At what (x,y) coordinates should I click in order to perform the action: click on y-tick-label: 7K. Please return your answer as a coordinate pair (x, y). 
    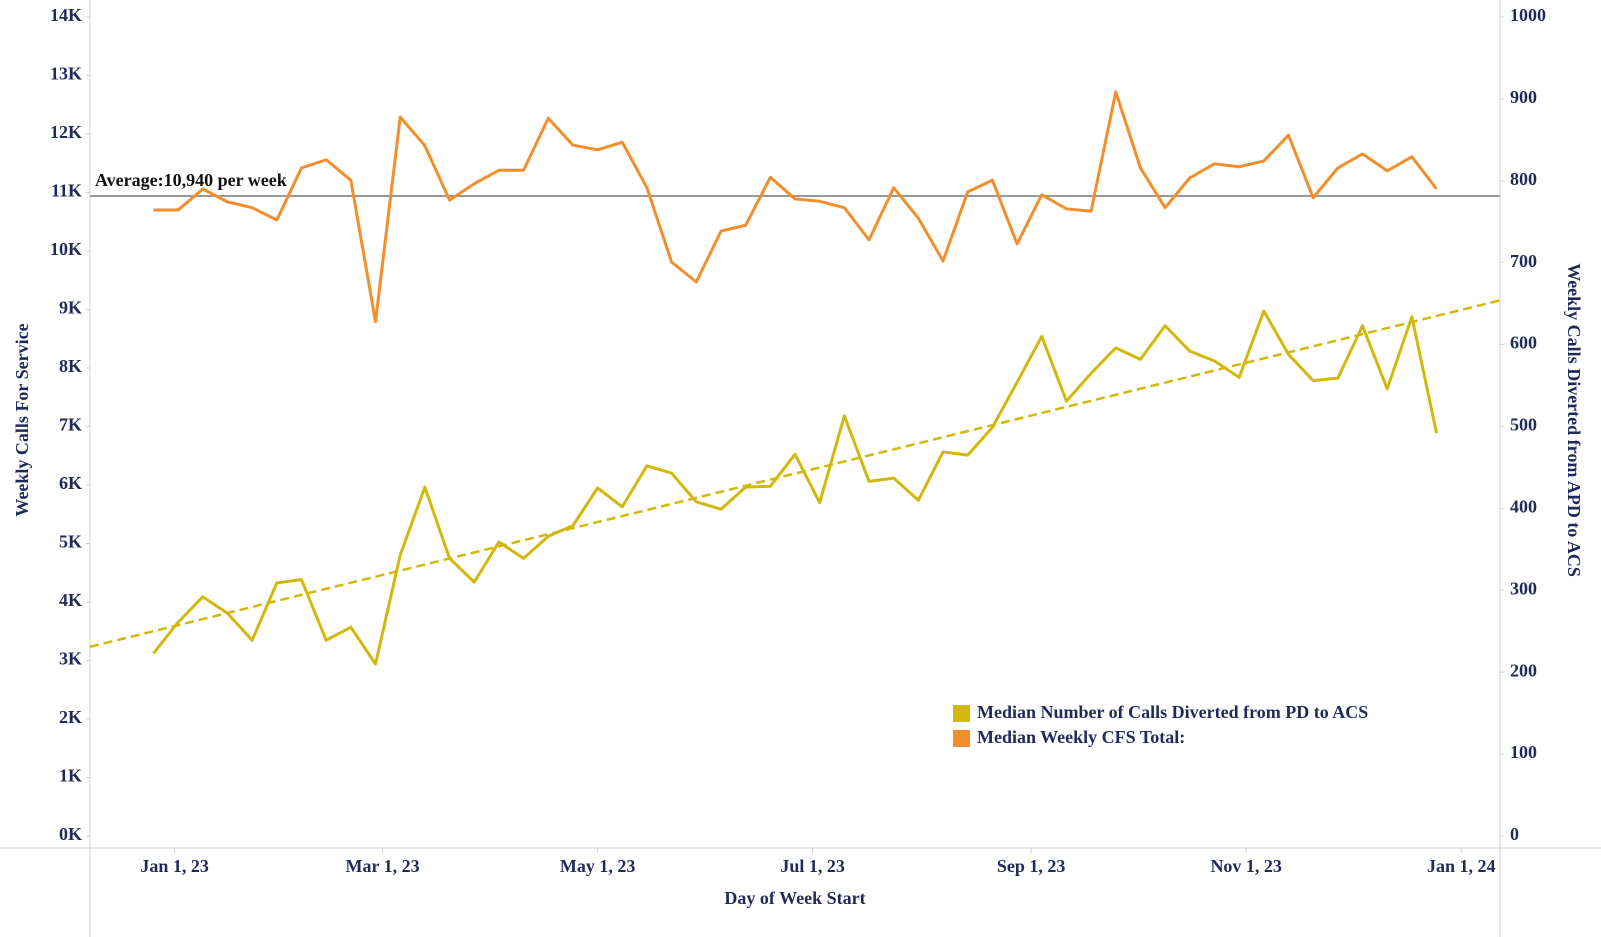
    Looking at the image, I should click on (70, 425).